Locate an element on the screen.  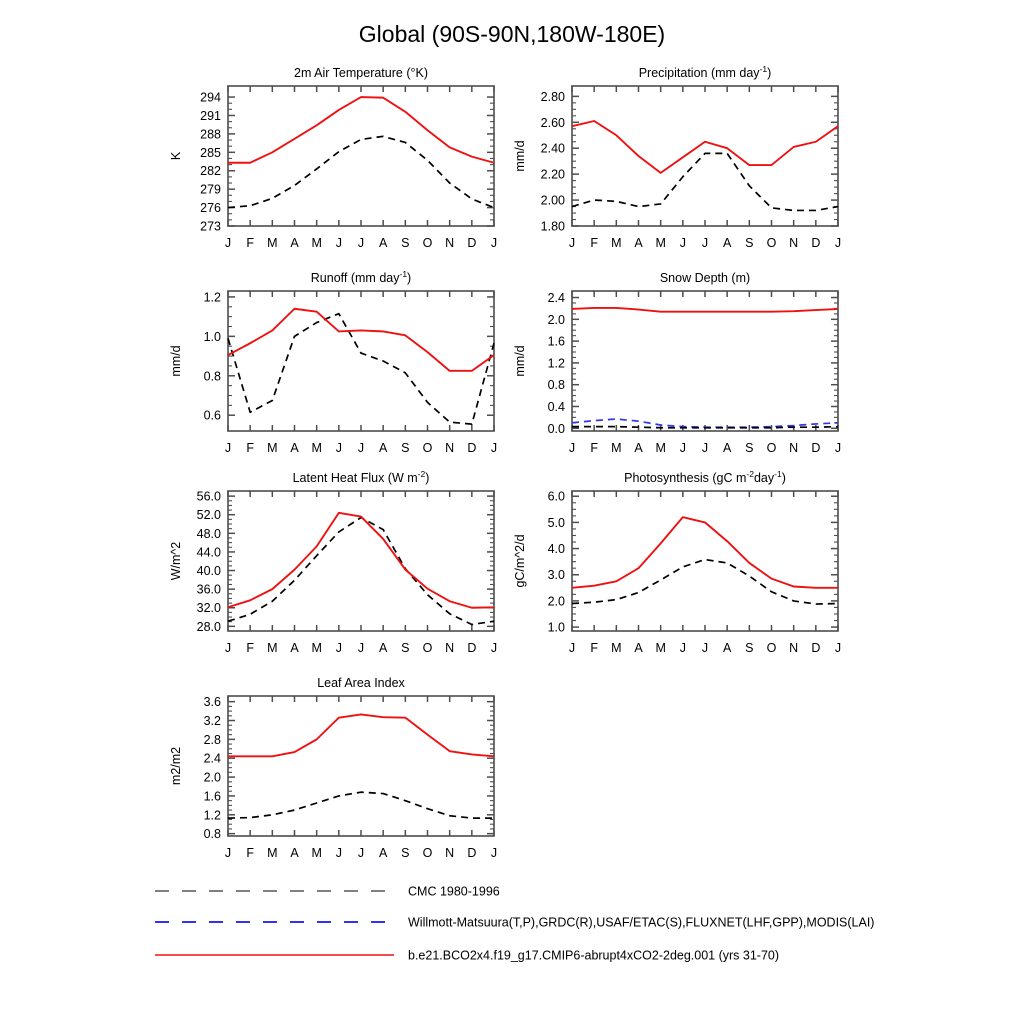
plot-frame-air-temperature is located at coordinates (361, 156).